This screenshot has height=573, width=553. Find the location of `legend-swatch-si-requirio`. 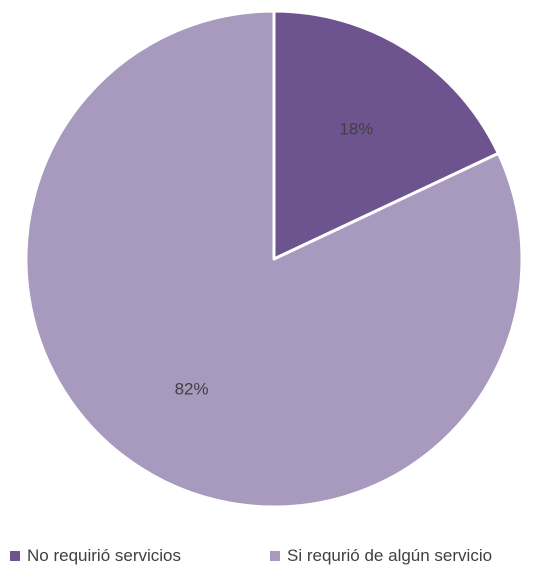

legend-swatch-si-requirio is located at coordinates (275, 556).